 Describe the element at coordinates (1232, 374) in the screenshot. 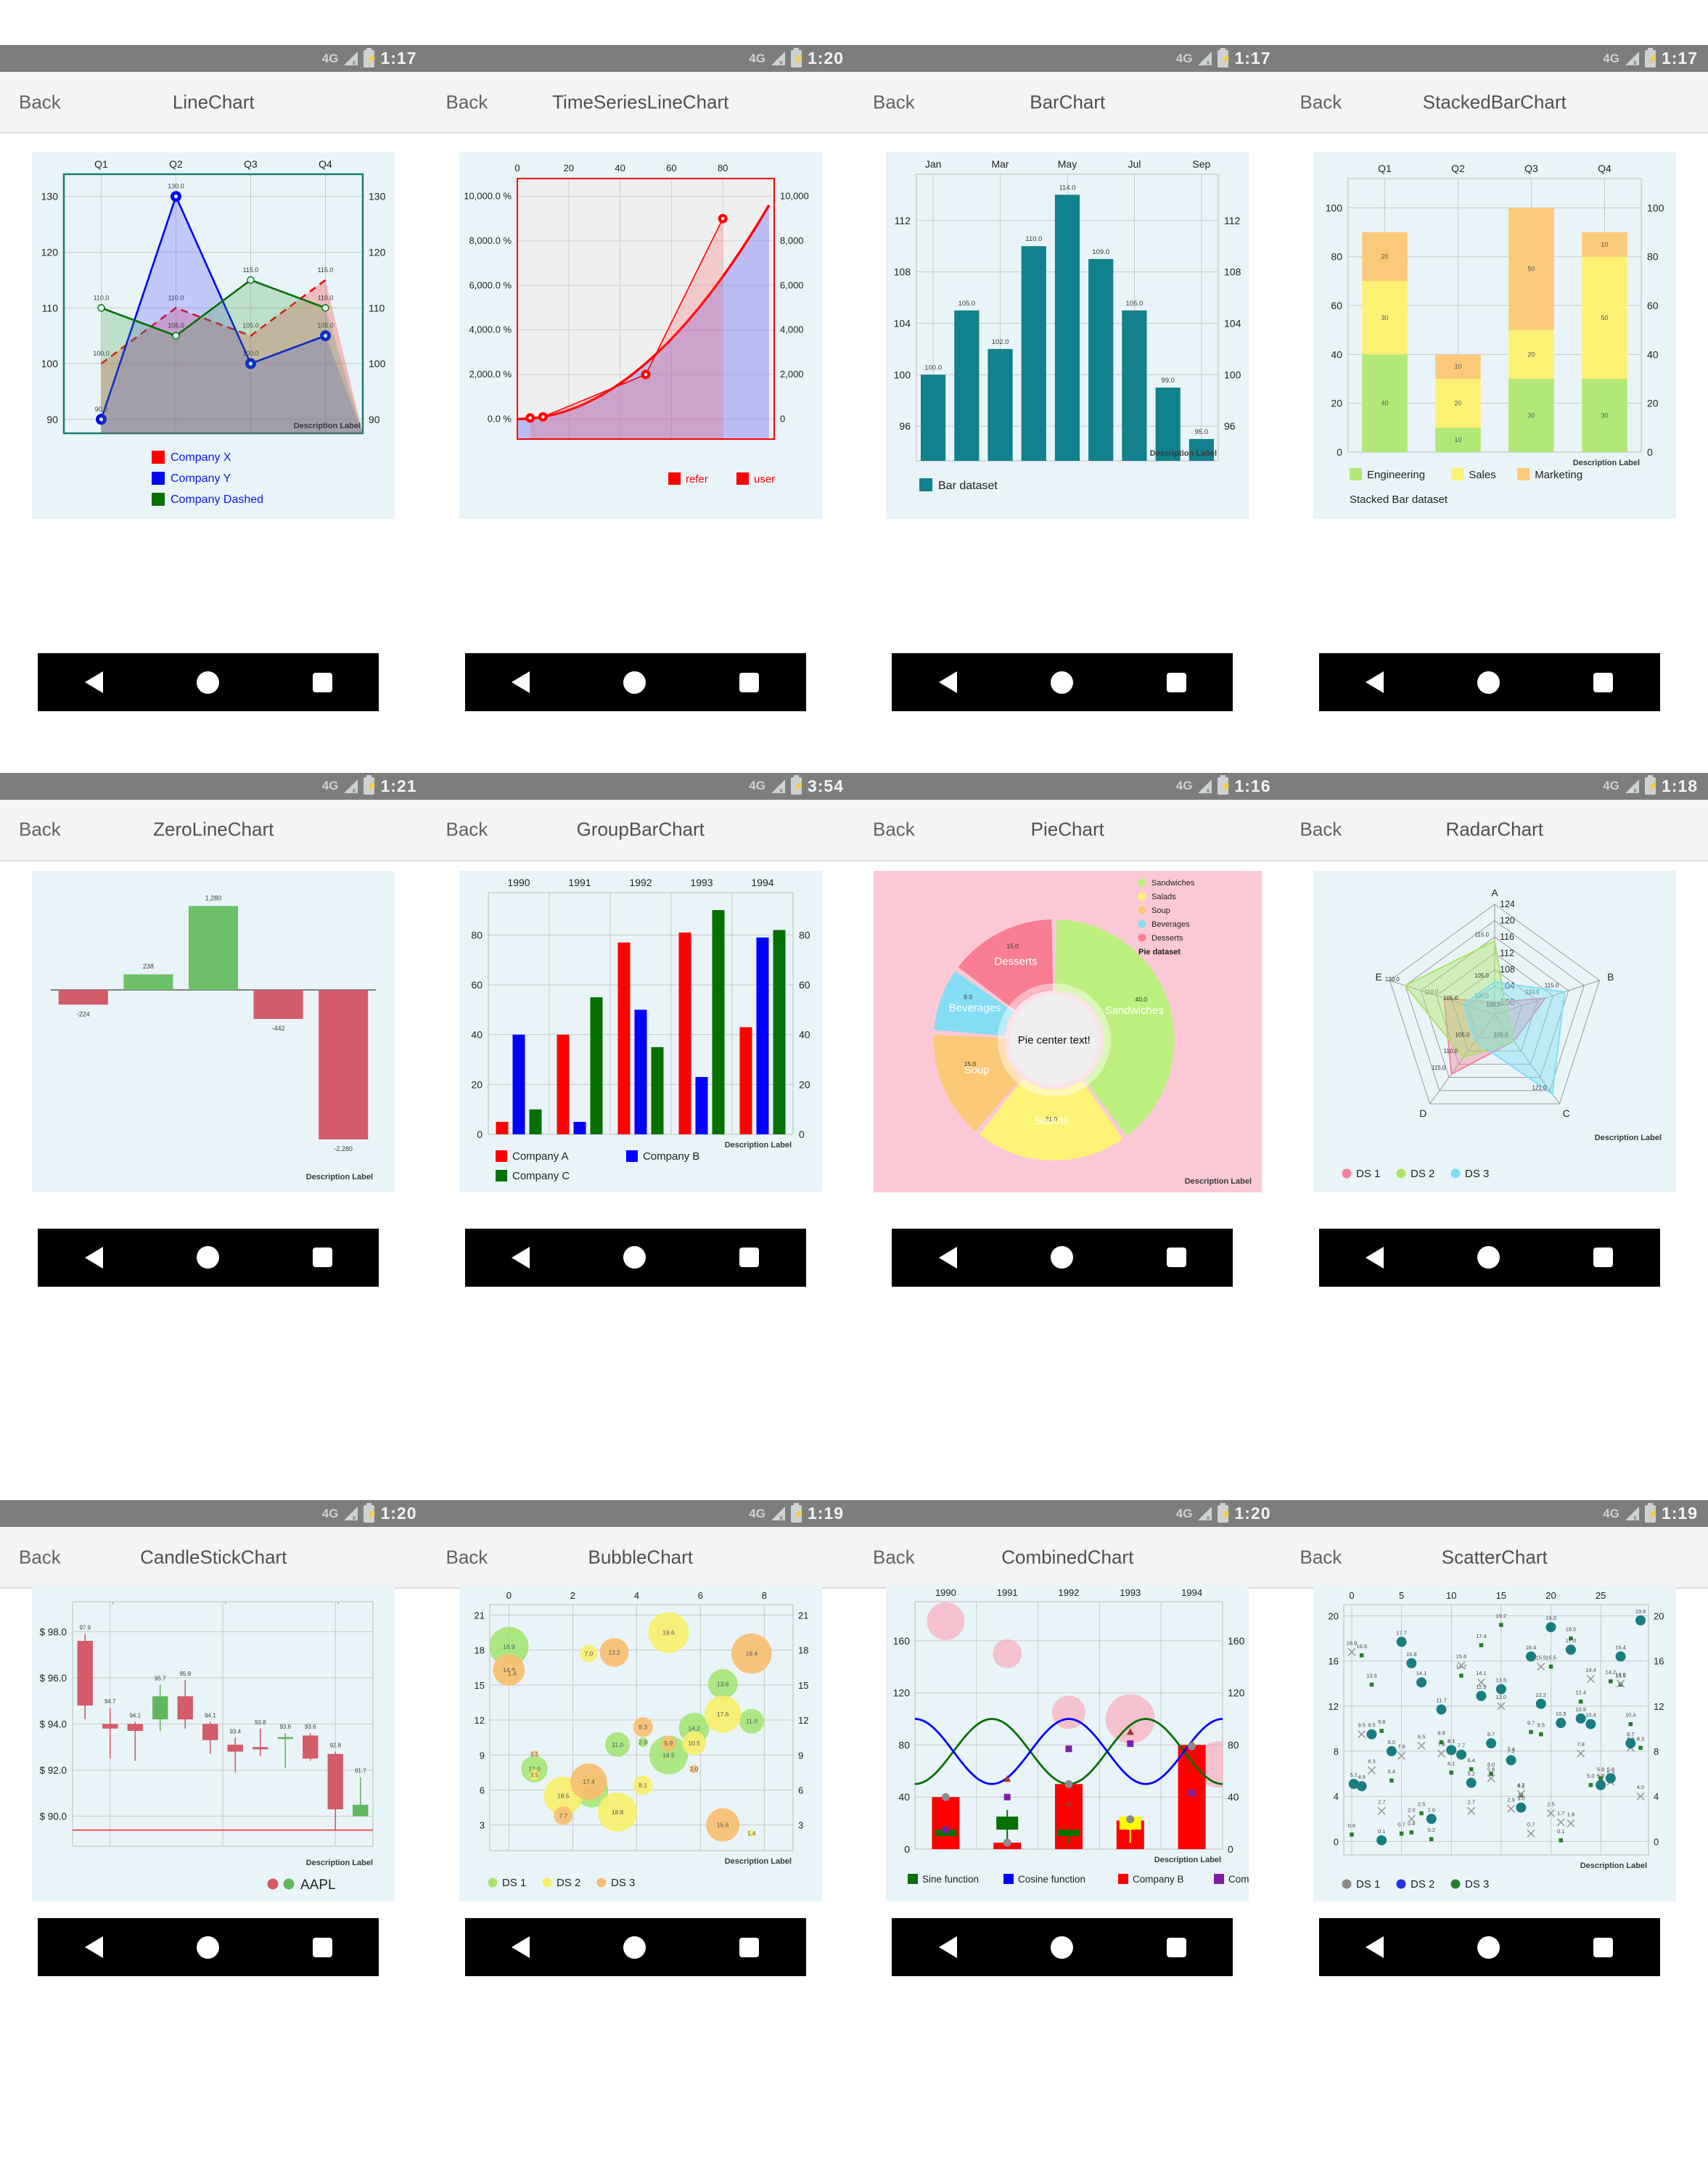

I see `svg-text: 100` at that location.